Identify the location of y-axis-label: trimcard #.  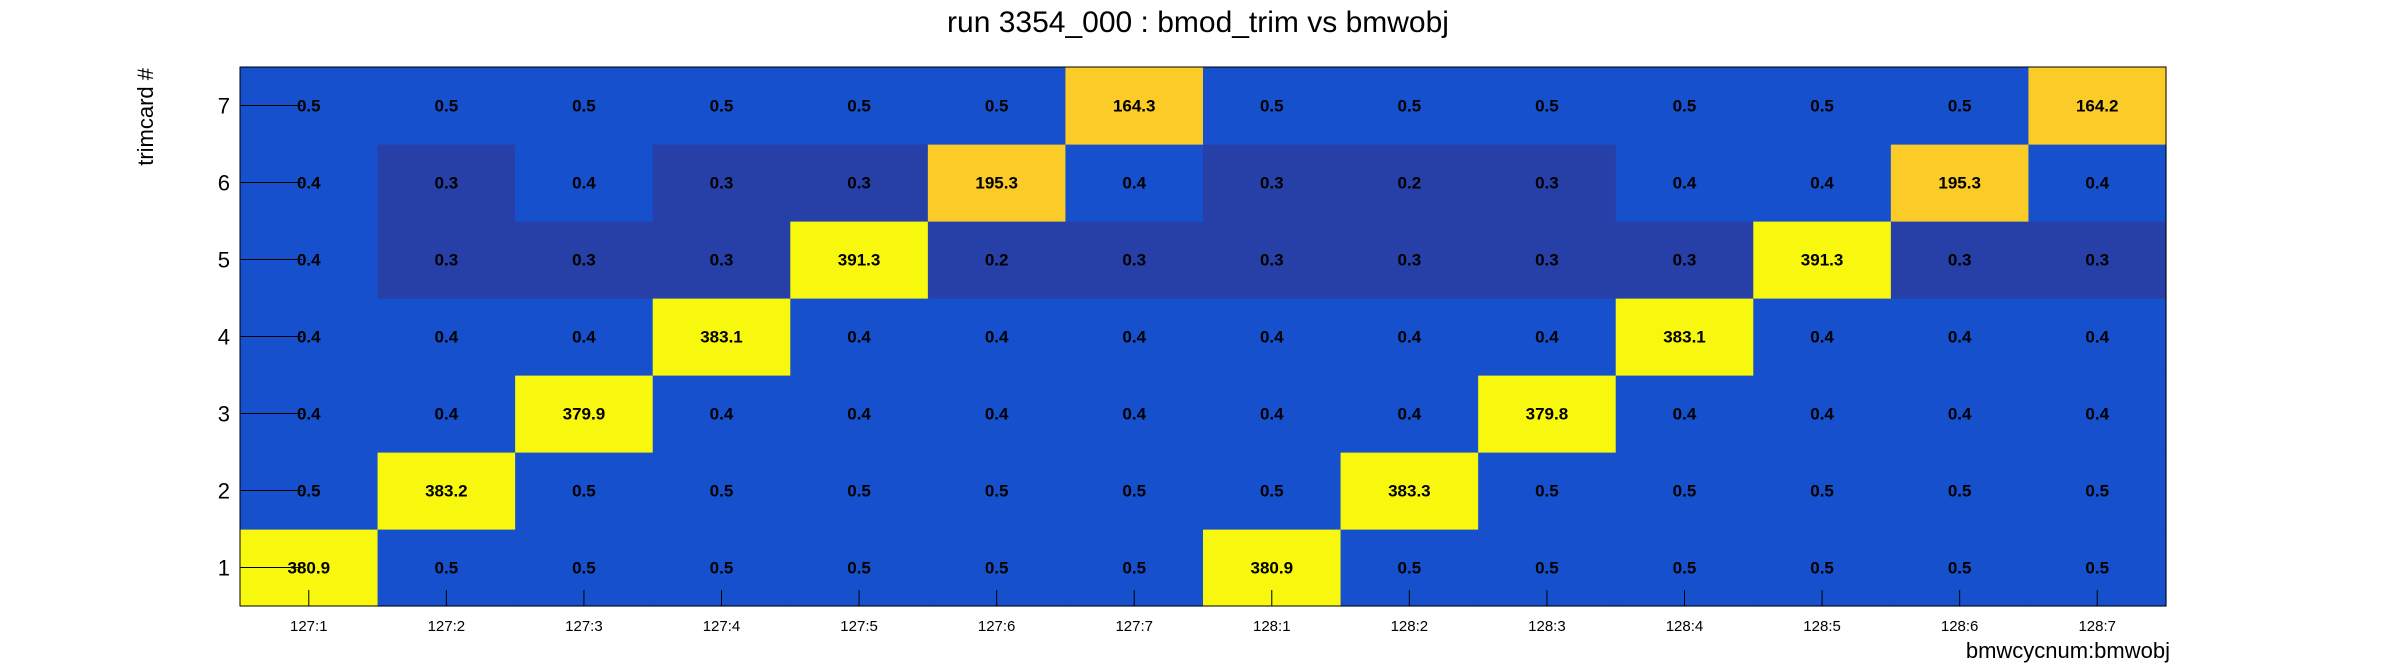
(145, 116).